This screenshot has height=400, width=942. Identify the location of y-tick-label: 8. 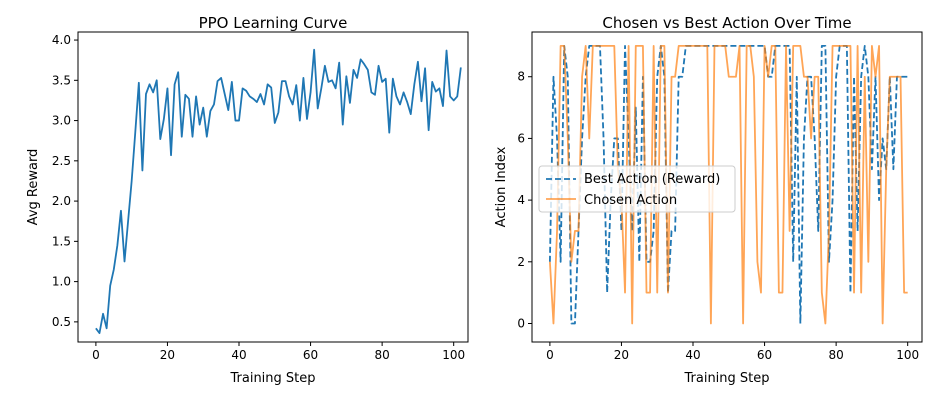
(521, 77).